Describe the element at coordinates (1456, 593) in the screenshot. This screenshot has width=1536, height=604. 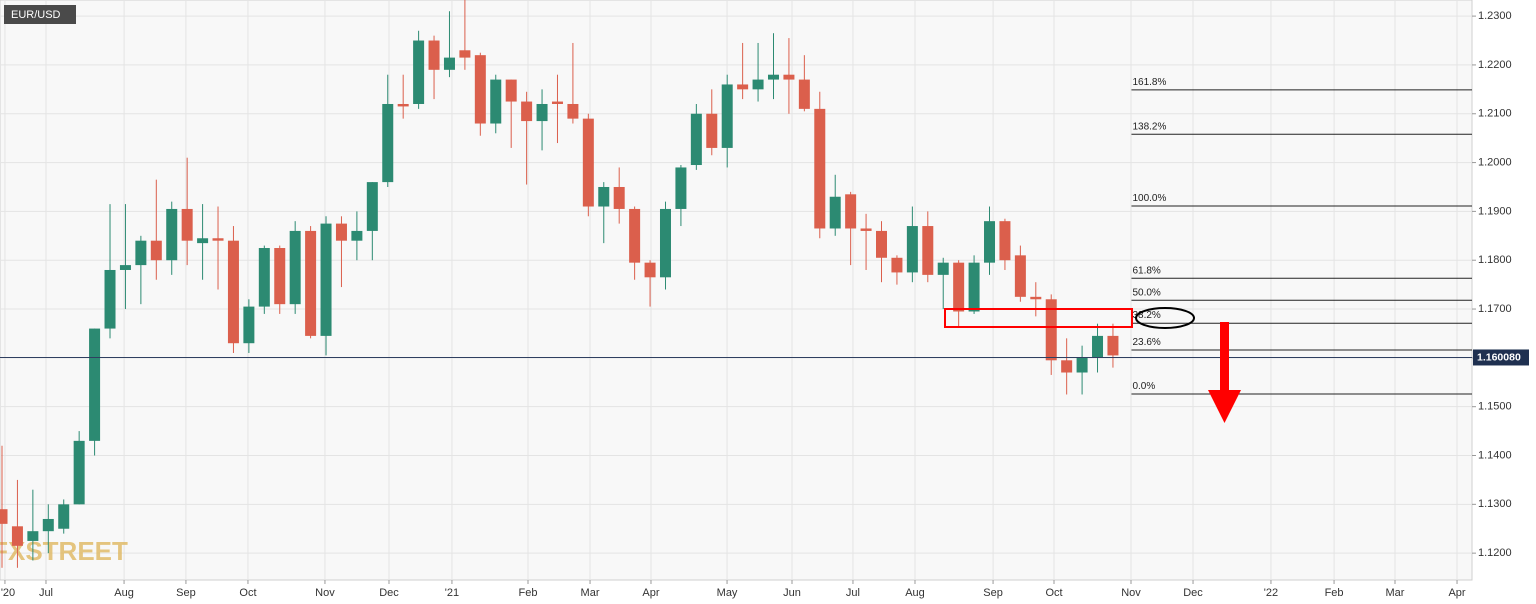
I see `x-tick-label: Apr` at that location.